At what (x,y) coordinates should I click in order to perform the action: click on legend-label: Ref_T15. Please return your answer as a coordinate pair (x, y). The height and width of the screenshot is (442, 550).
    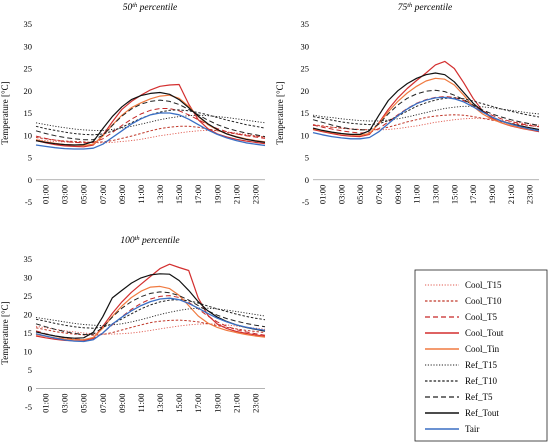
    Looking at the image, I should click on (481, 365).